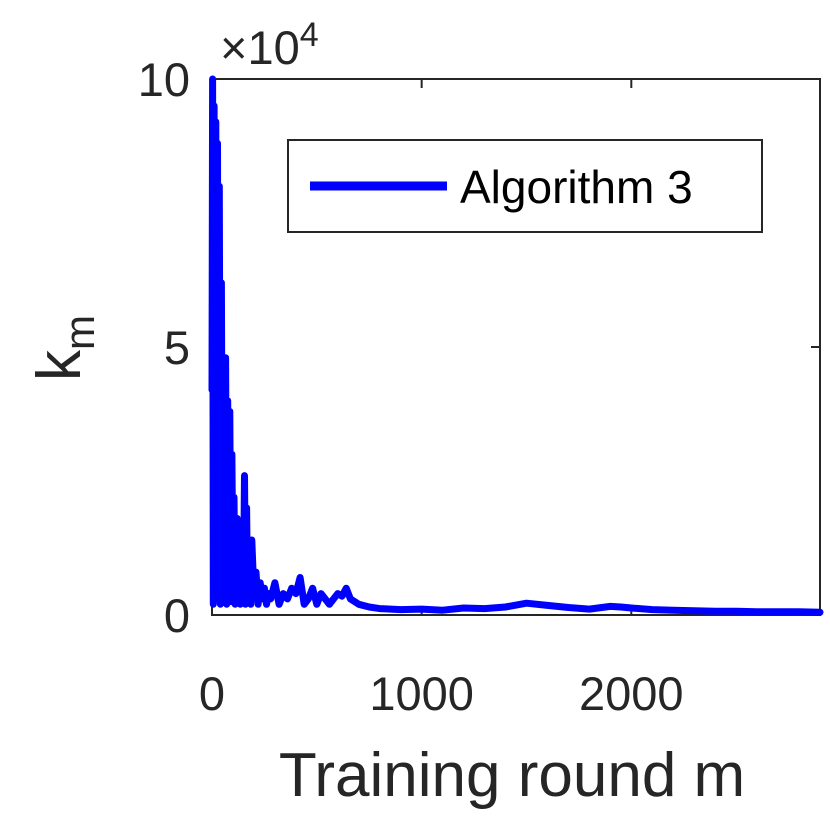 Image resolution: width=830 pixels, height=818 pixels. I want to click on x-tick-label: 2000, so click(631, 693).